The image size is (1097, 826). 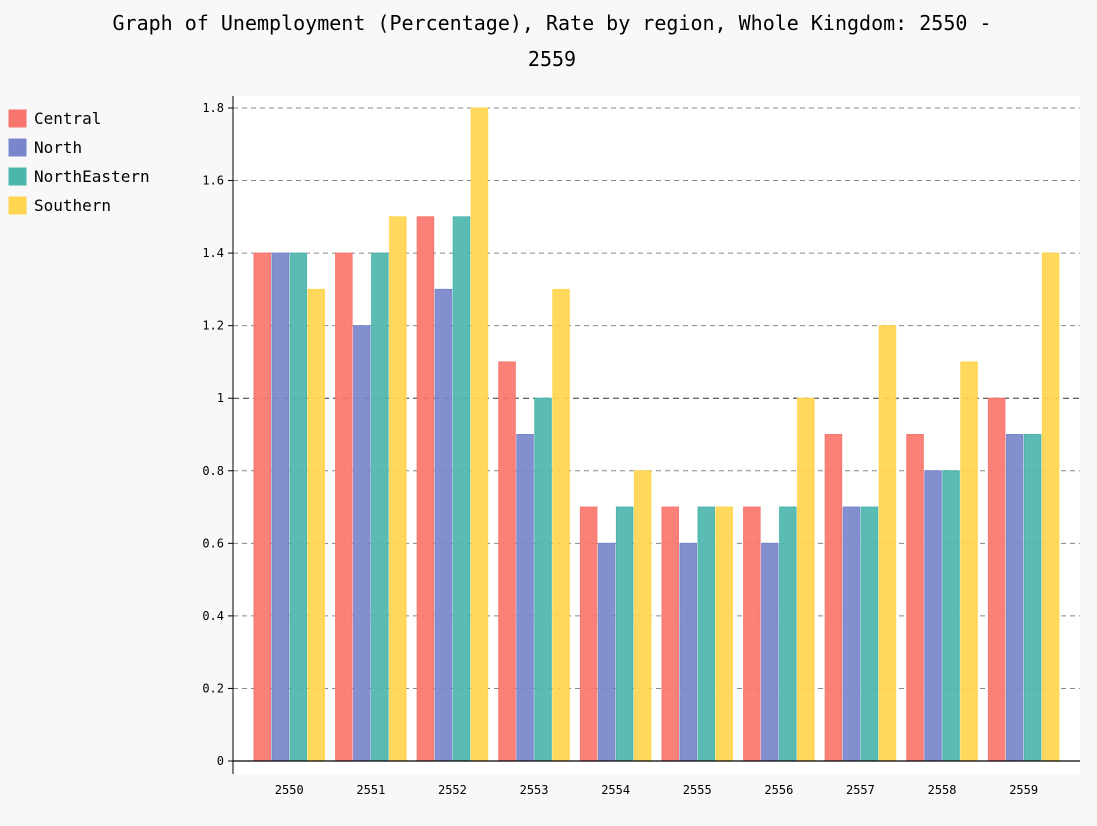 I want to click on legend-label-southern: Southern, so click(x=72, y=205).